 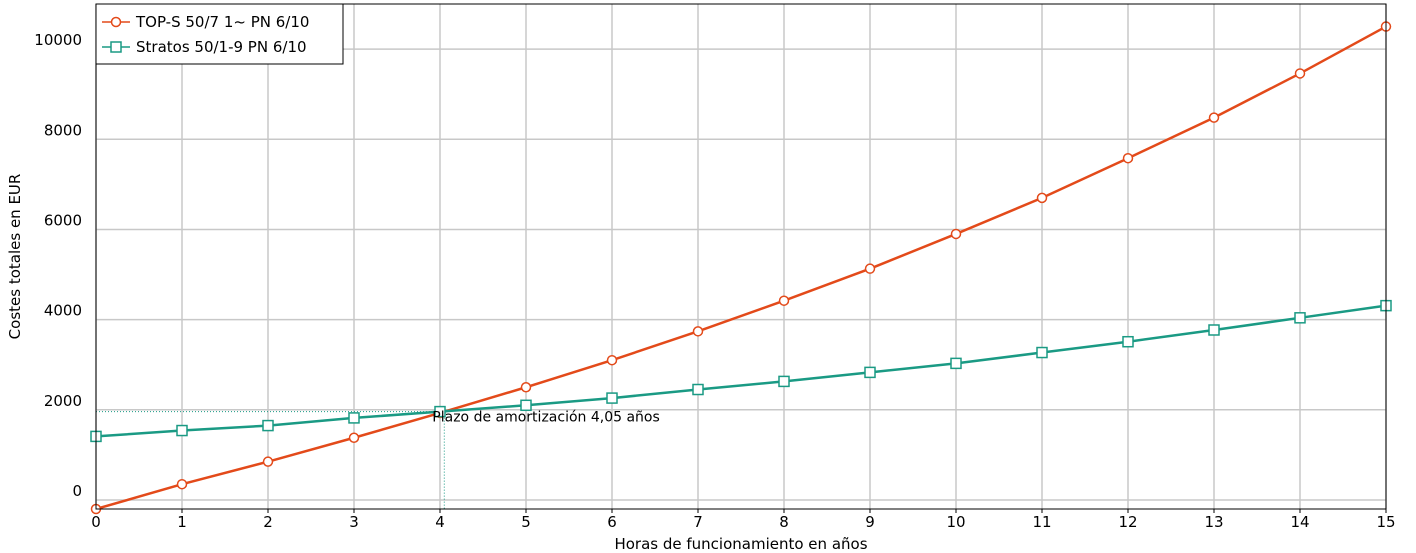 I want to click on x-tick-label: 3, so click(x=354, y=522).